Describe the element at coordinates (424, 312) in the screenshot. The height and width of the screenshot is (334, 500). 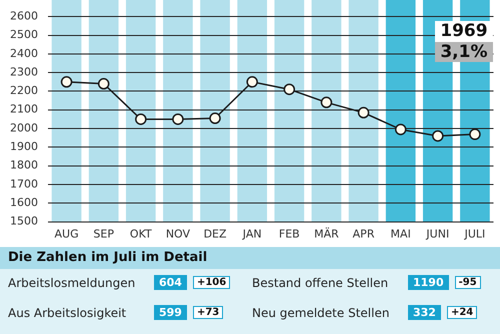
I see `text: 332` at that location.